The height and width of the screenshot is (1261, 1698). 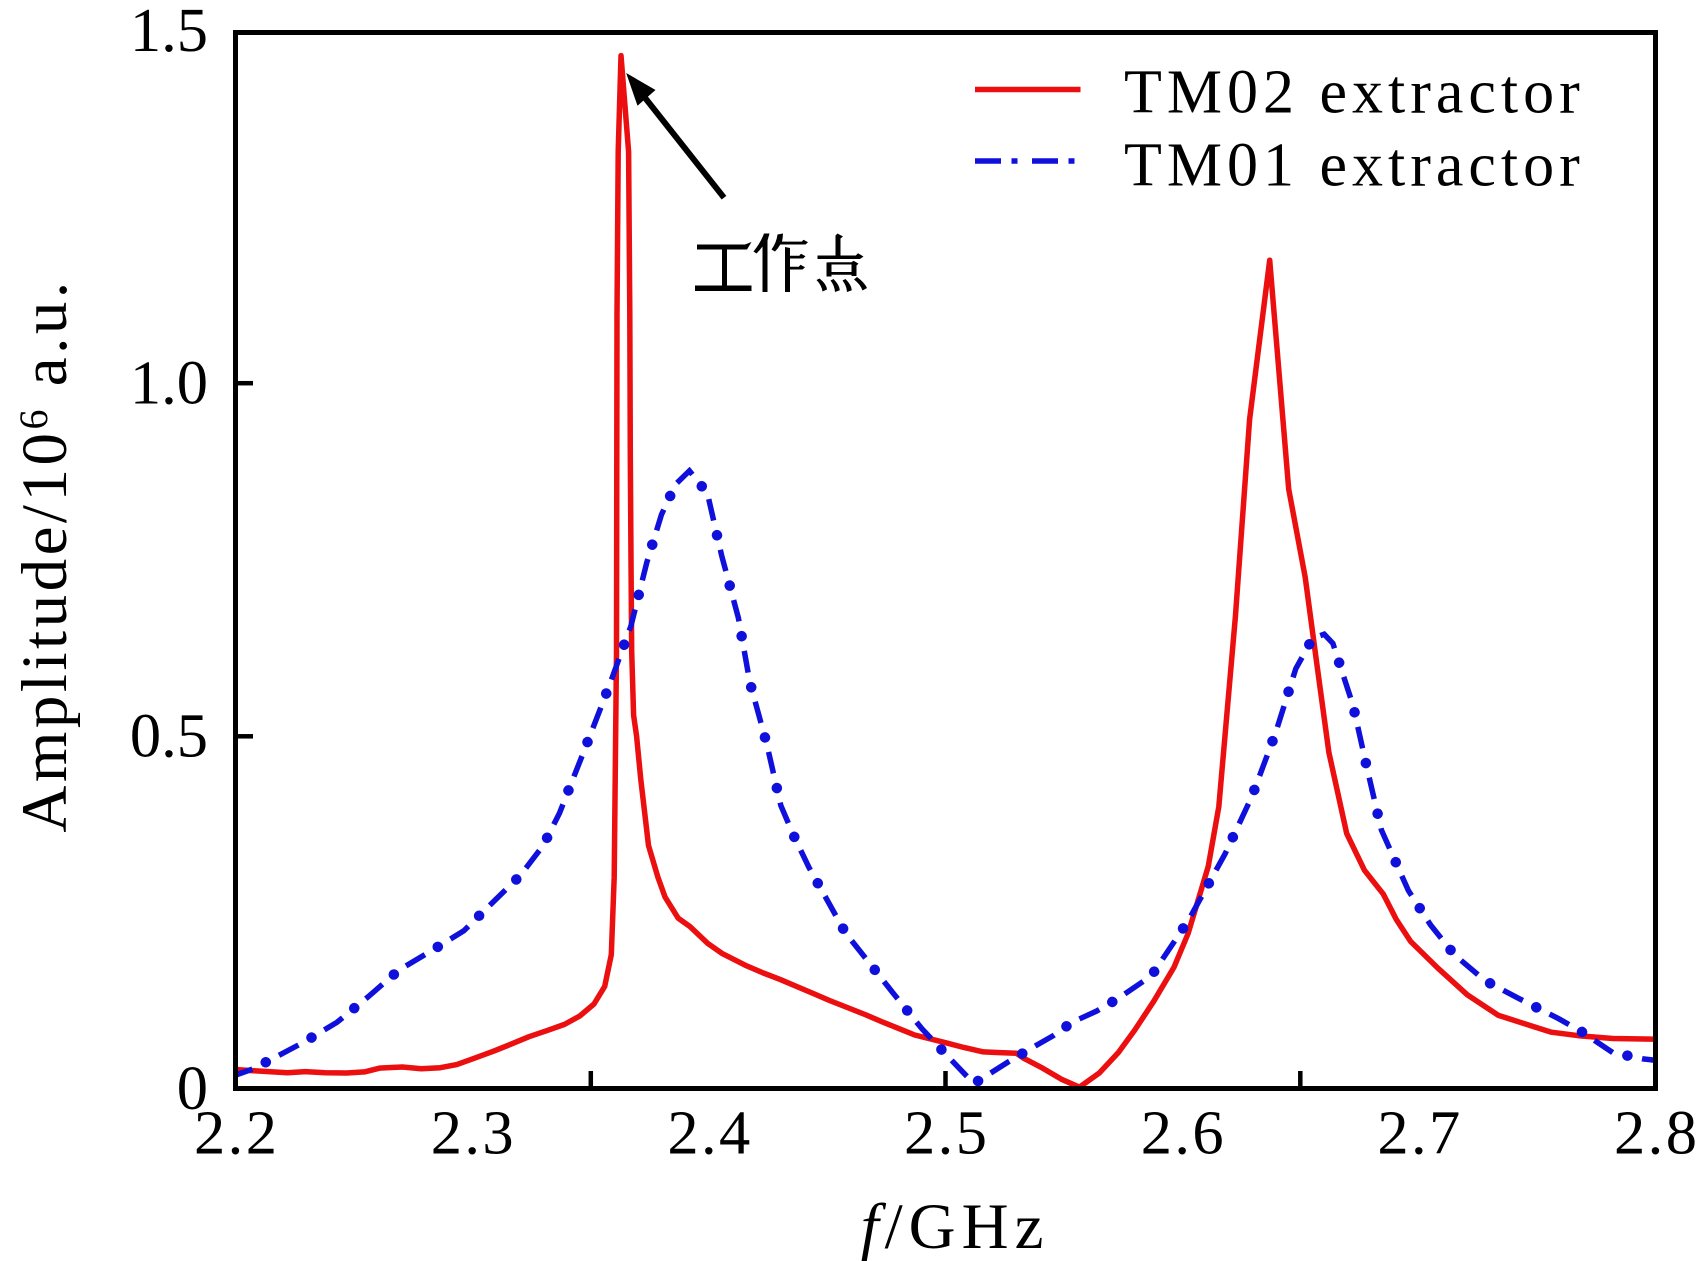 I want to click on svg-text: f/GHz, so click(x=955, y=1226).